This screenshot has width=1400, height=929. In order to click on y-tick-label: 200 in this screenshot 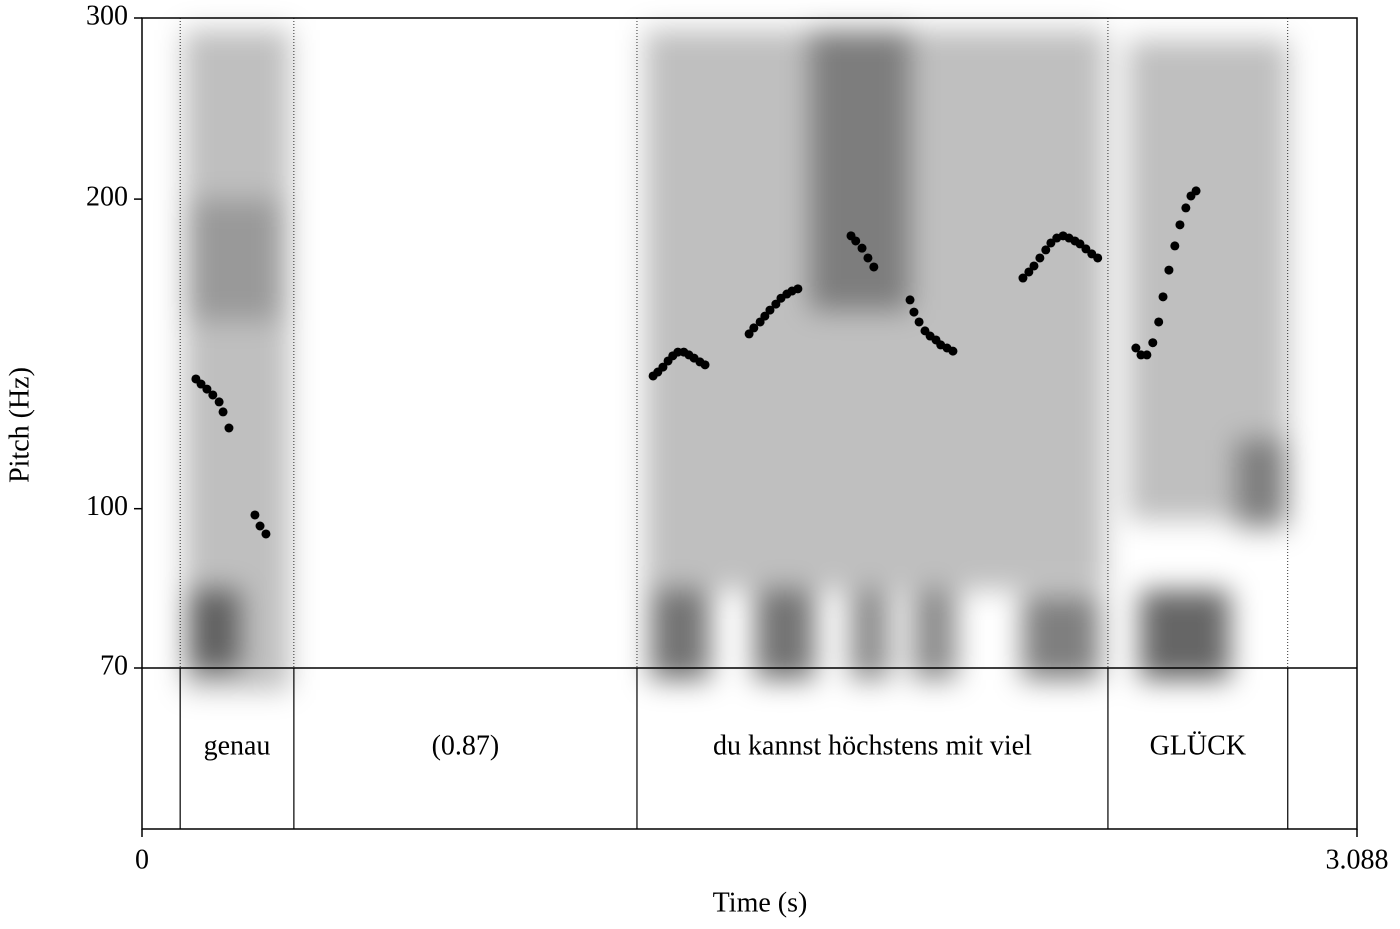, I will do `click(107, 197)`.